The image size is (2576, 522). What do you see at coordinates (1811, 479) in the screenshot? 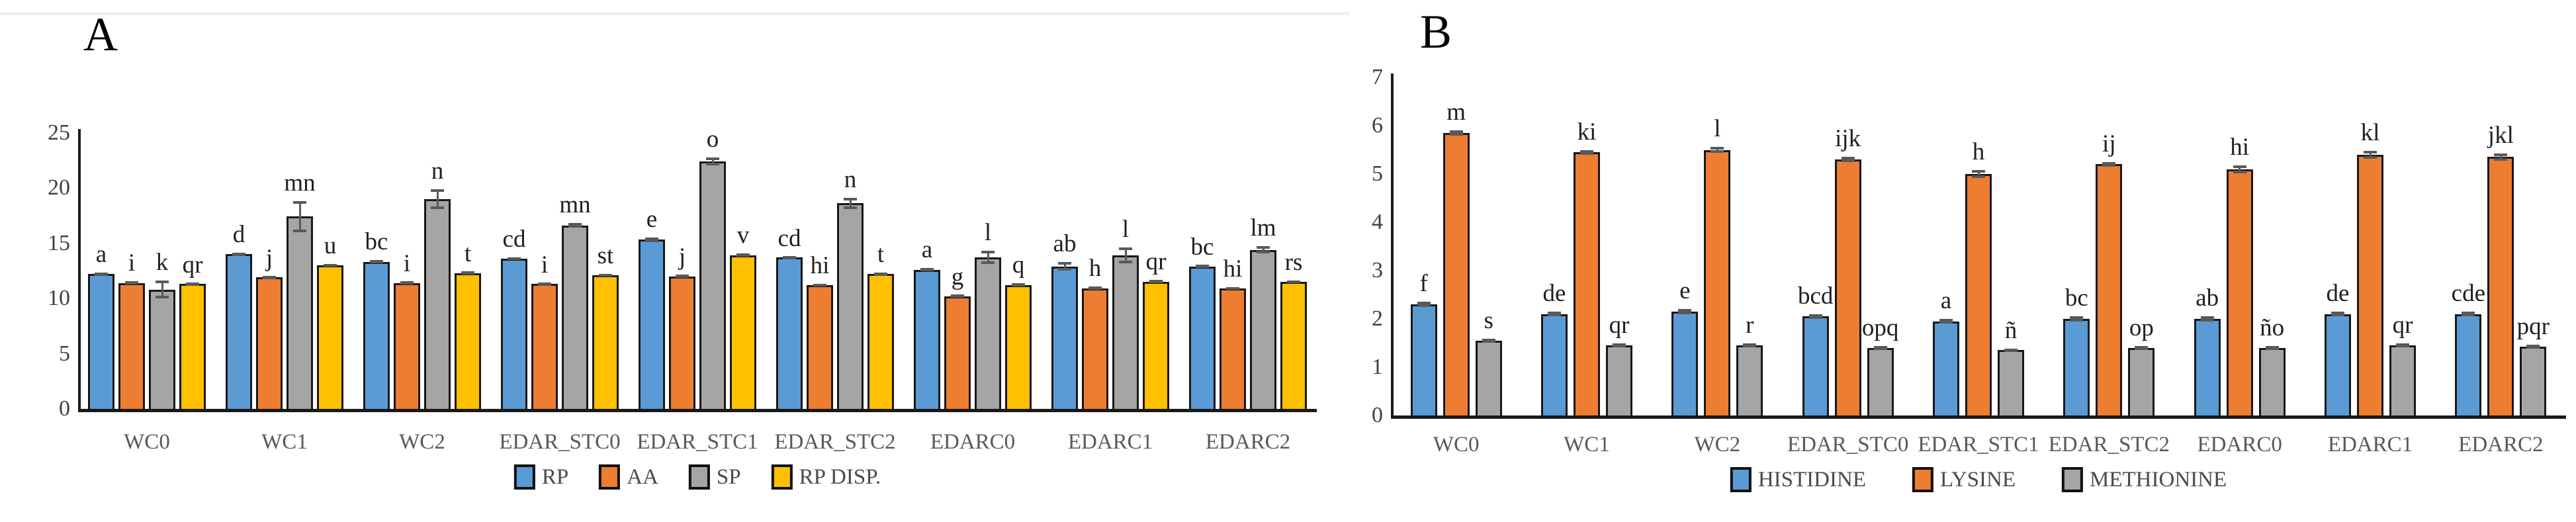
I see `legend-label: HISTIDINE` at bounding box center [1811, 479].